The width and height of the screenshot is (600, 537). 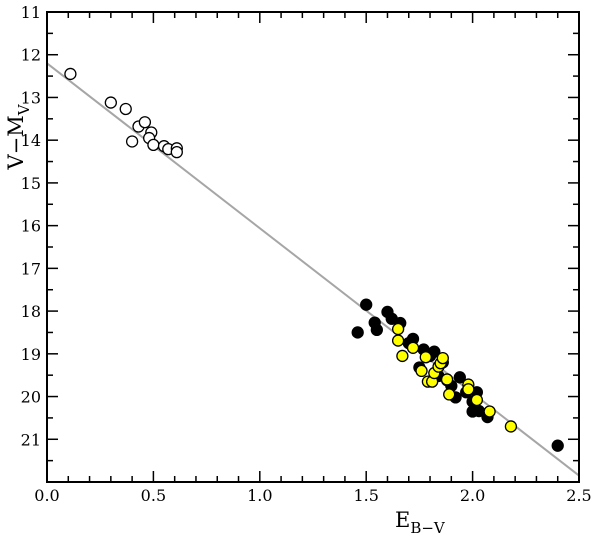 What do you see at coordinates (31, 12) in the screenshot?
I see `y-tick-label: 11` at bounding box center [31, 12].